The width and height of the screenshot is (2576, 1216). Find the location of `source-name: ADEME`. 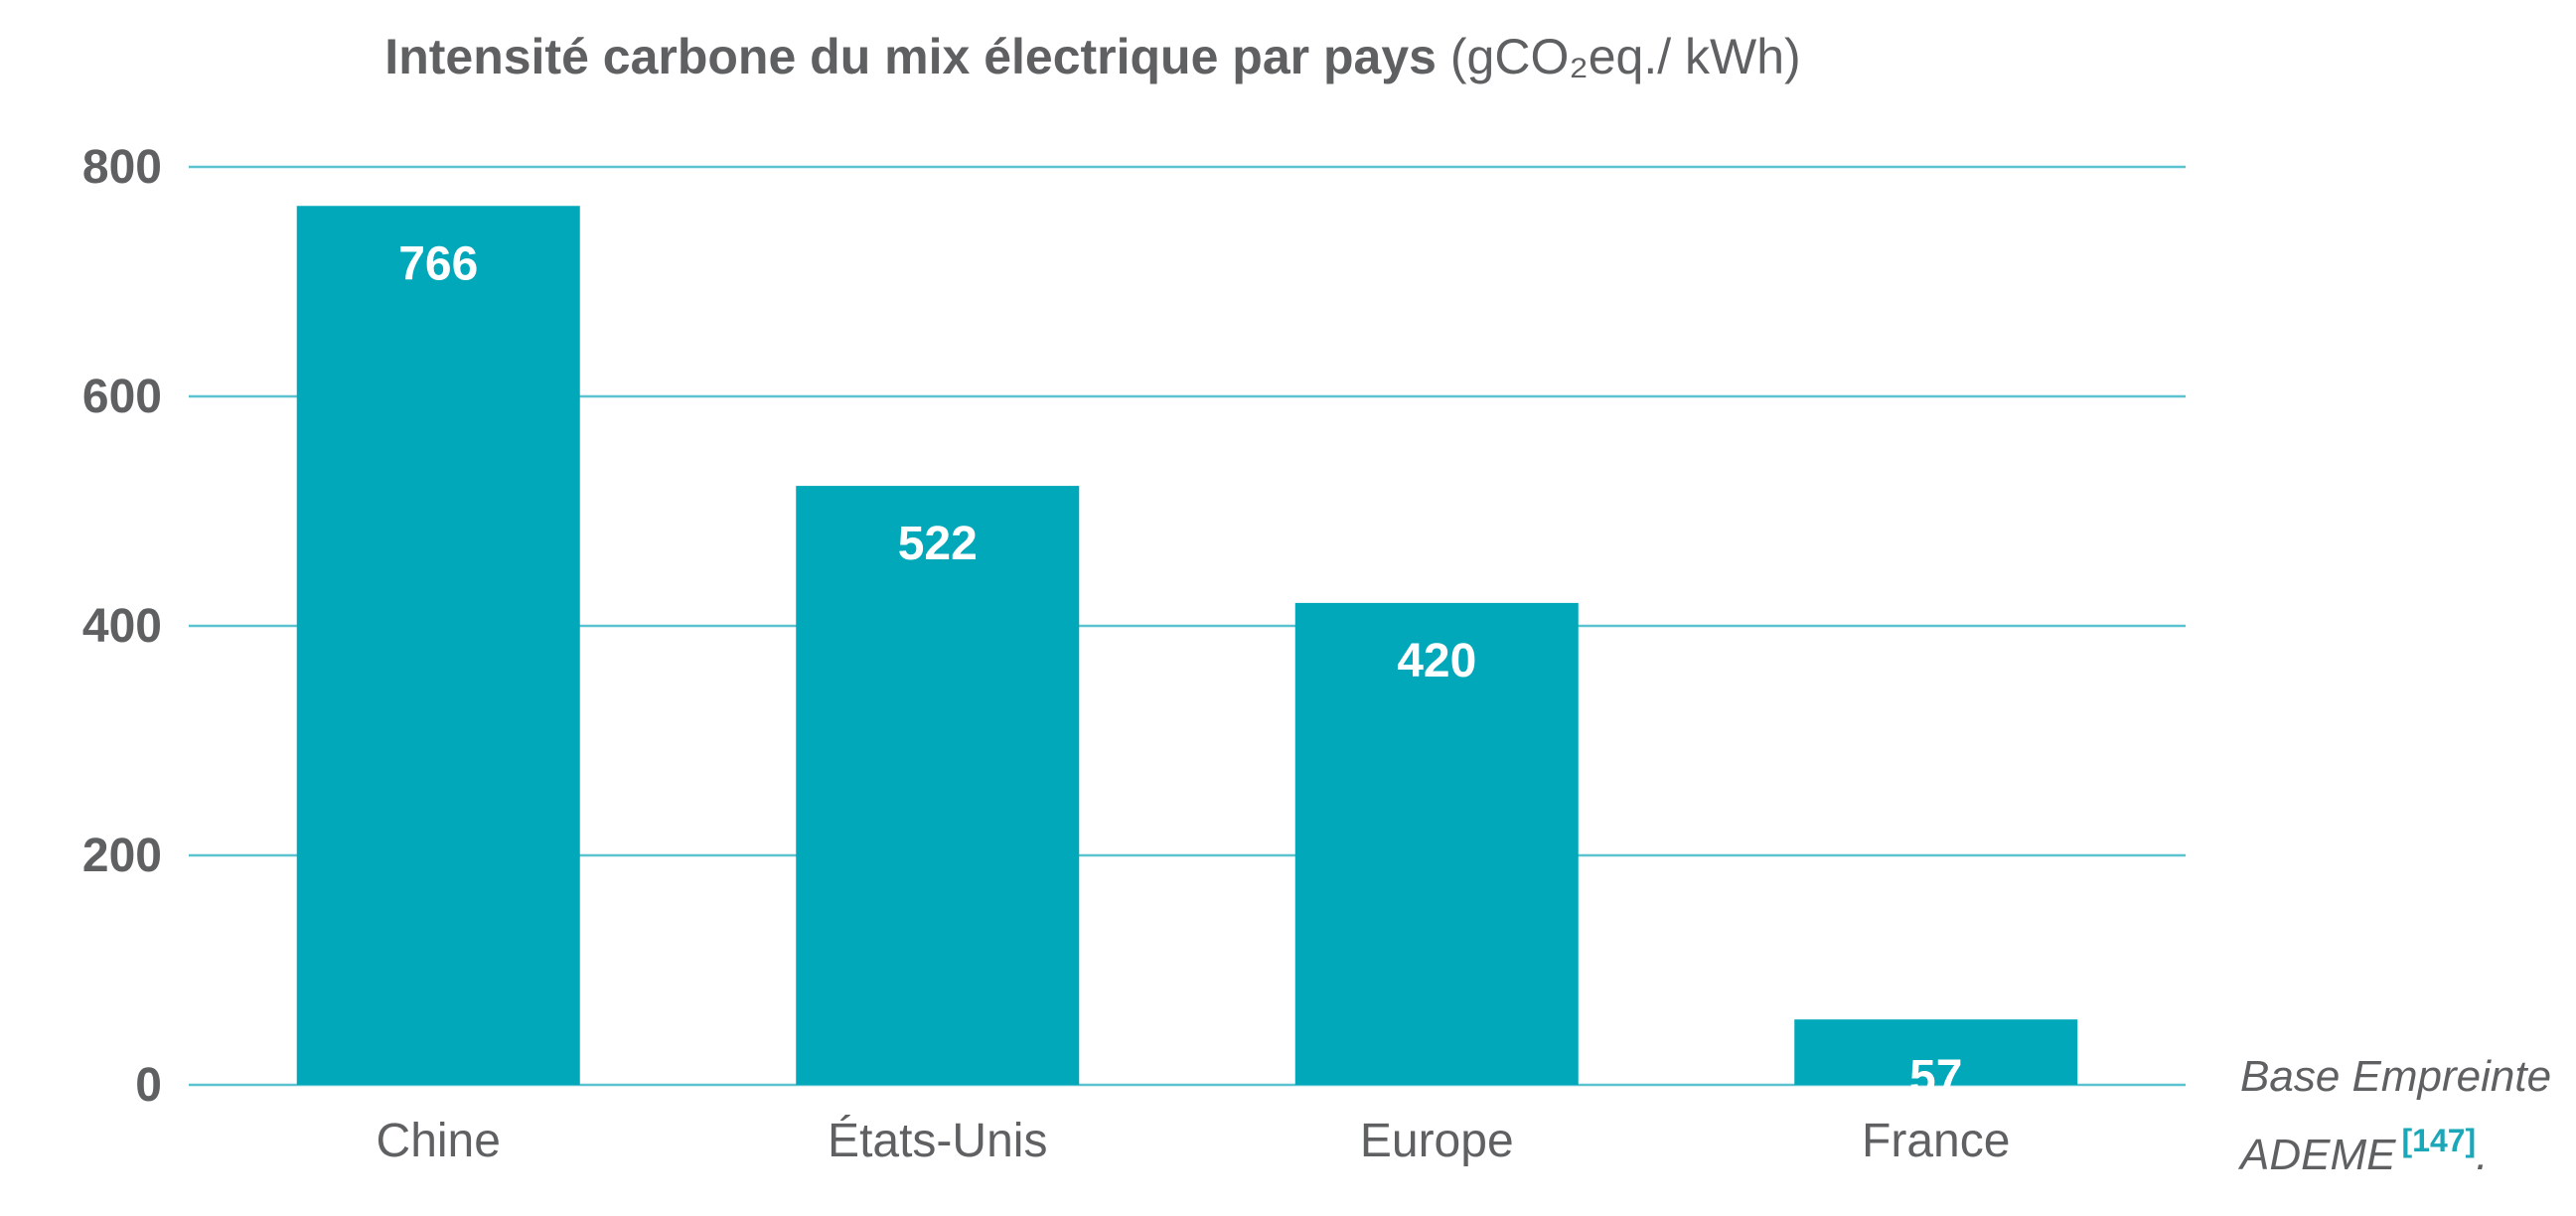

source-name: ADEME is located at coordinates (2318, 1155).